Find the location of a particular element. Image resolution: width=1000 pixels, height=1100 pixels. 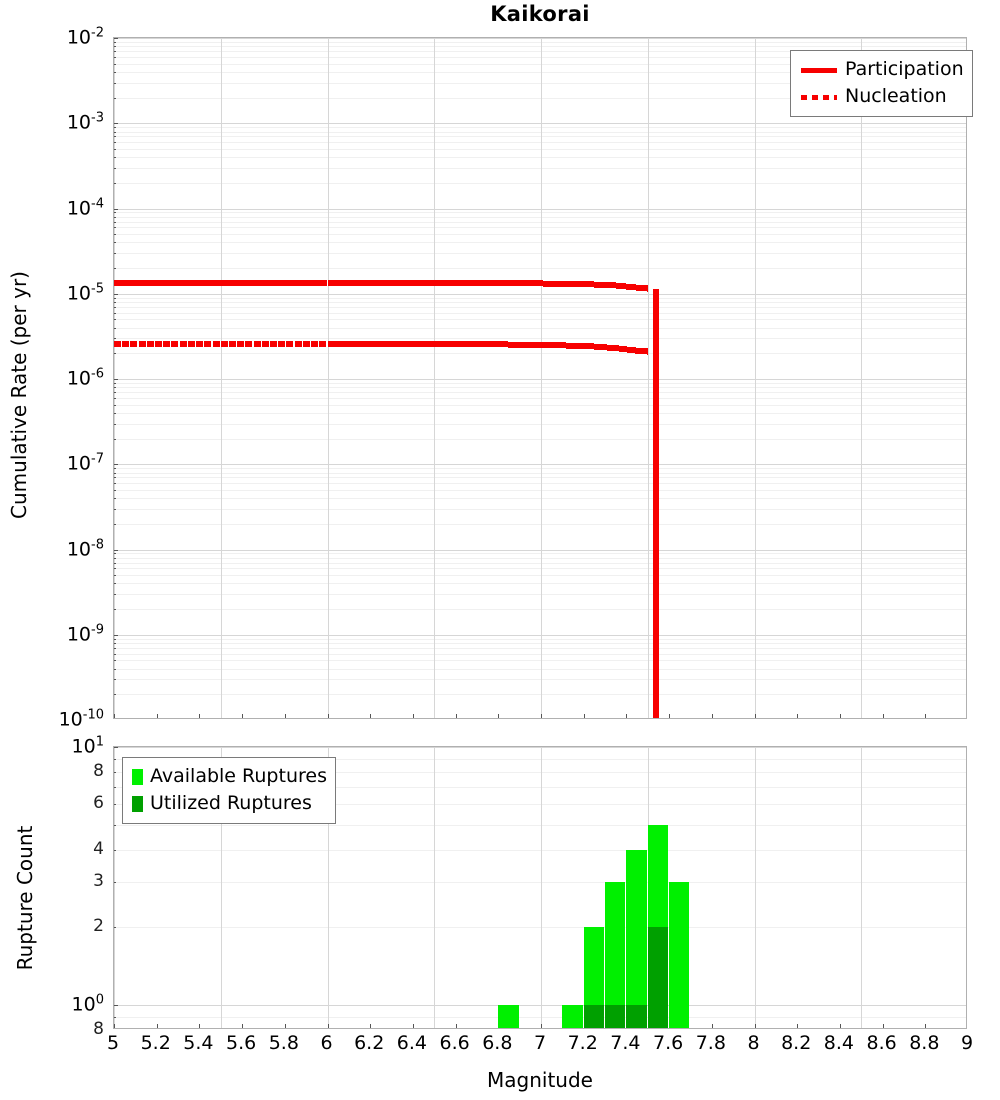

legend-item-utilized-ruptures: Utilized Ruptures is located at coordinates (229, 803).